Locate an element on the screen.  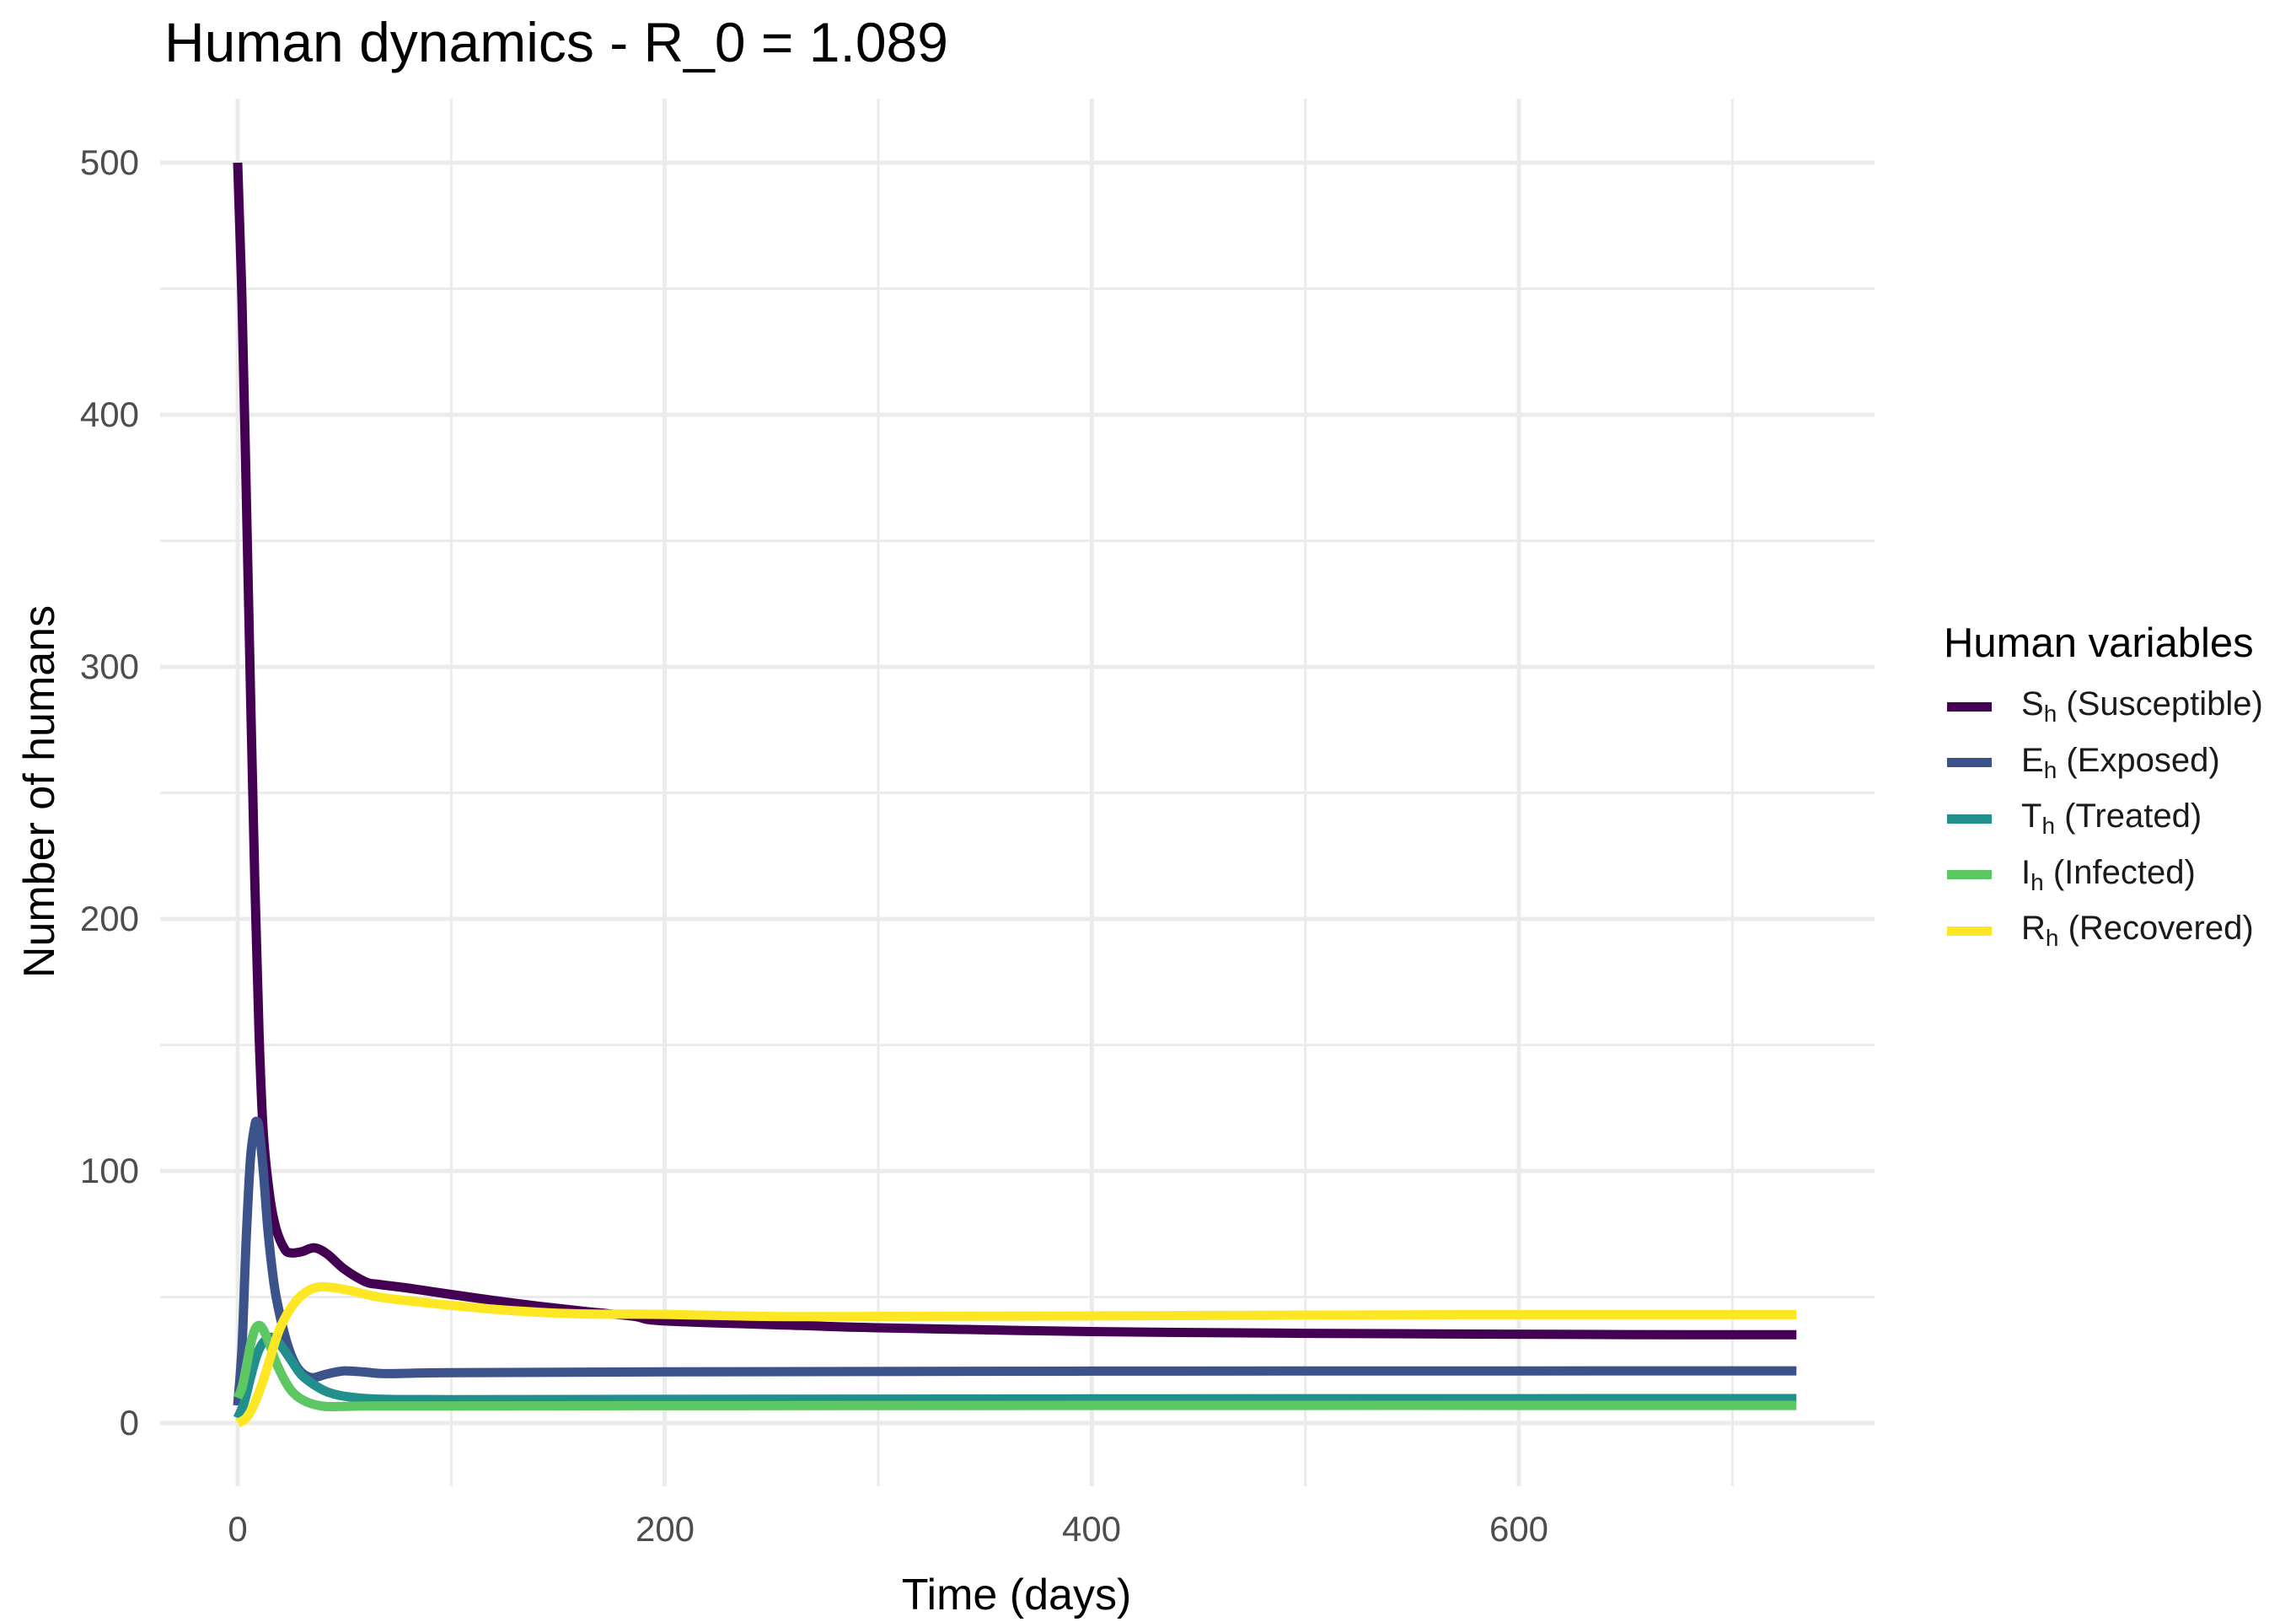
x-tick-label: 400 is located at coordinates (1091, 1529).